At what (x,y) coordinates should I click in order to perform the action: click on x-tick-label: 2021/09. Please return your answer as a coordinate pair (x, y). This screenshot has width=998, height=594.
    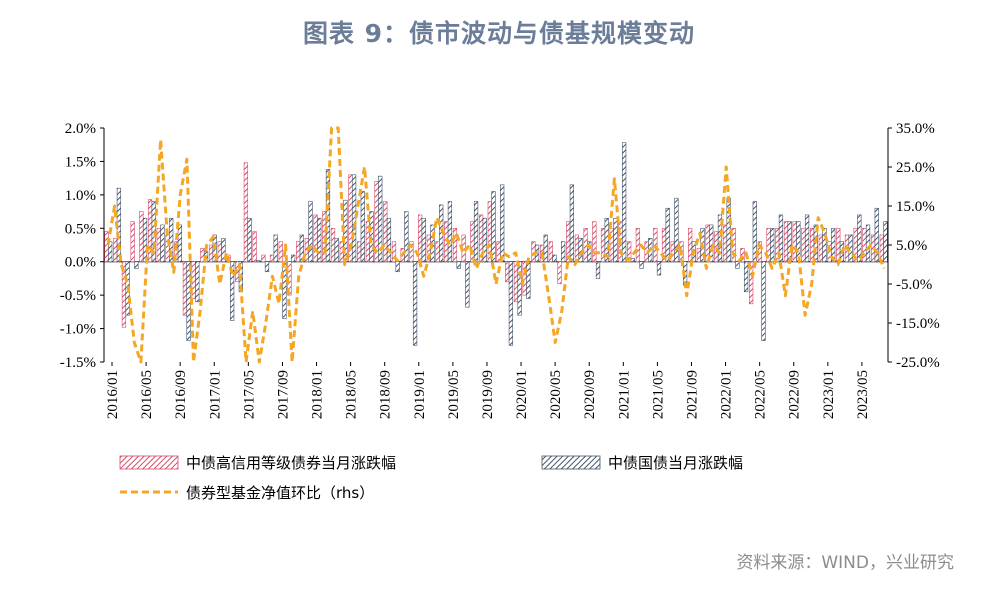
    Looking at the image, I should click on (692, 394).